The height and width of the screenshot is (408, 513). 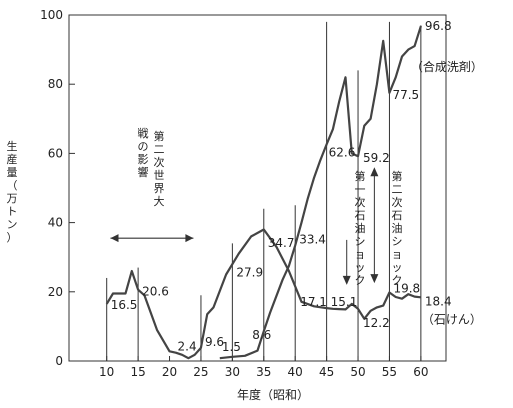 I want to click on x-tick-label: 60, so click(x=420, y=372).